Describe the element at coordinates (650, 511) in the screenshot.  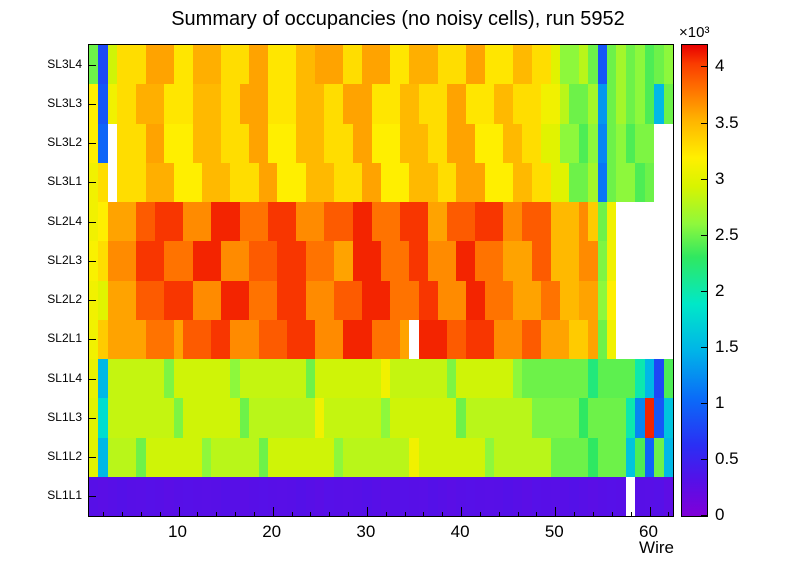
I see `x-axis-major-tick` at that location.